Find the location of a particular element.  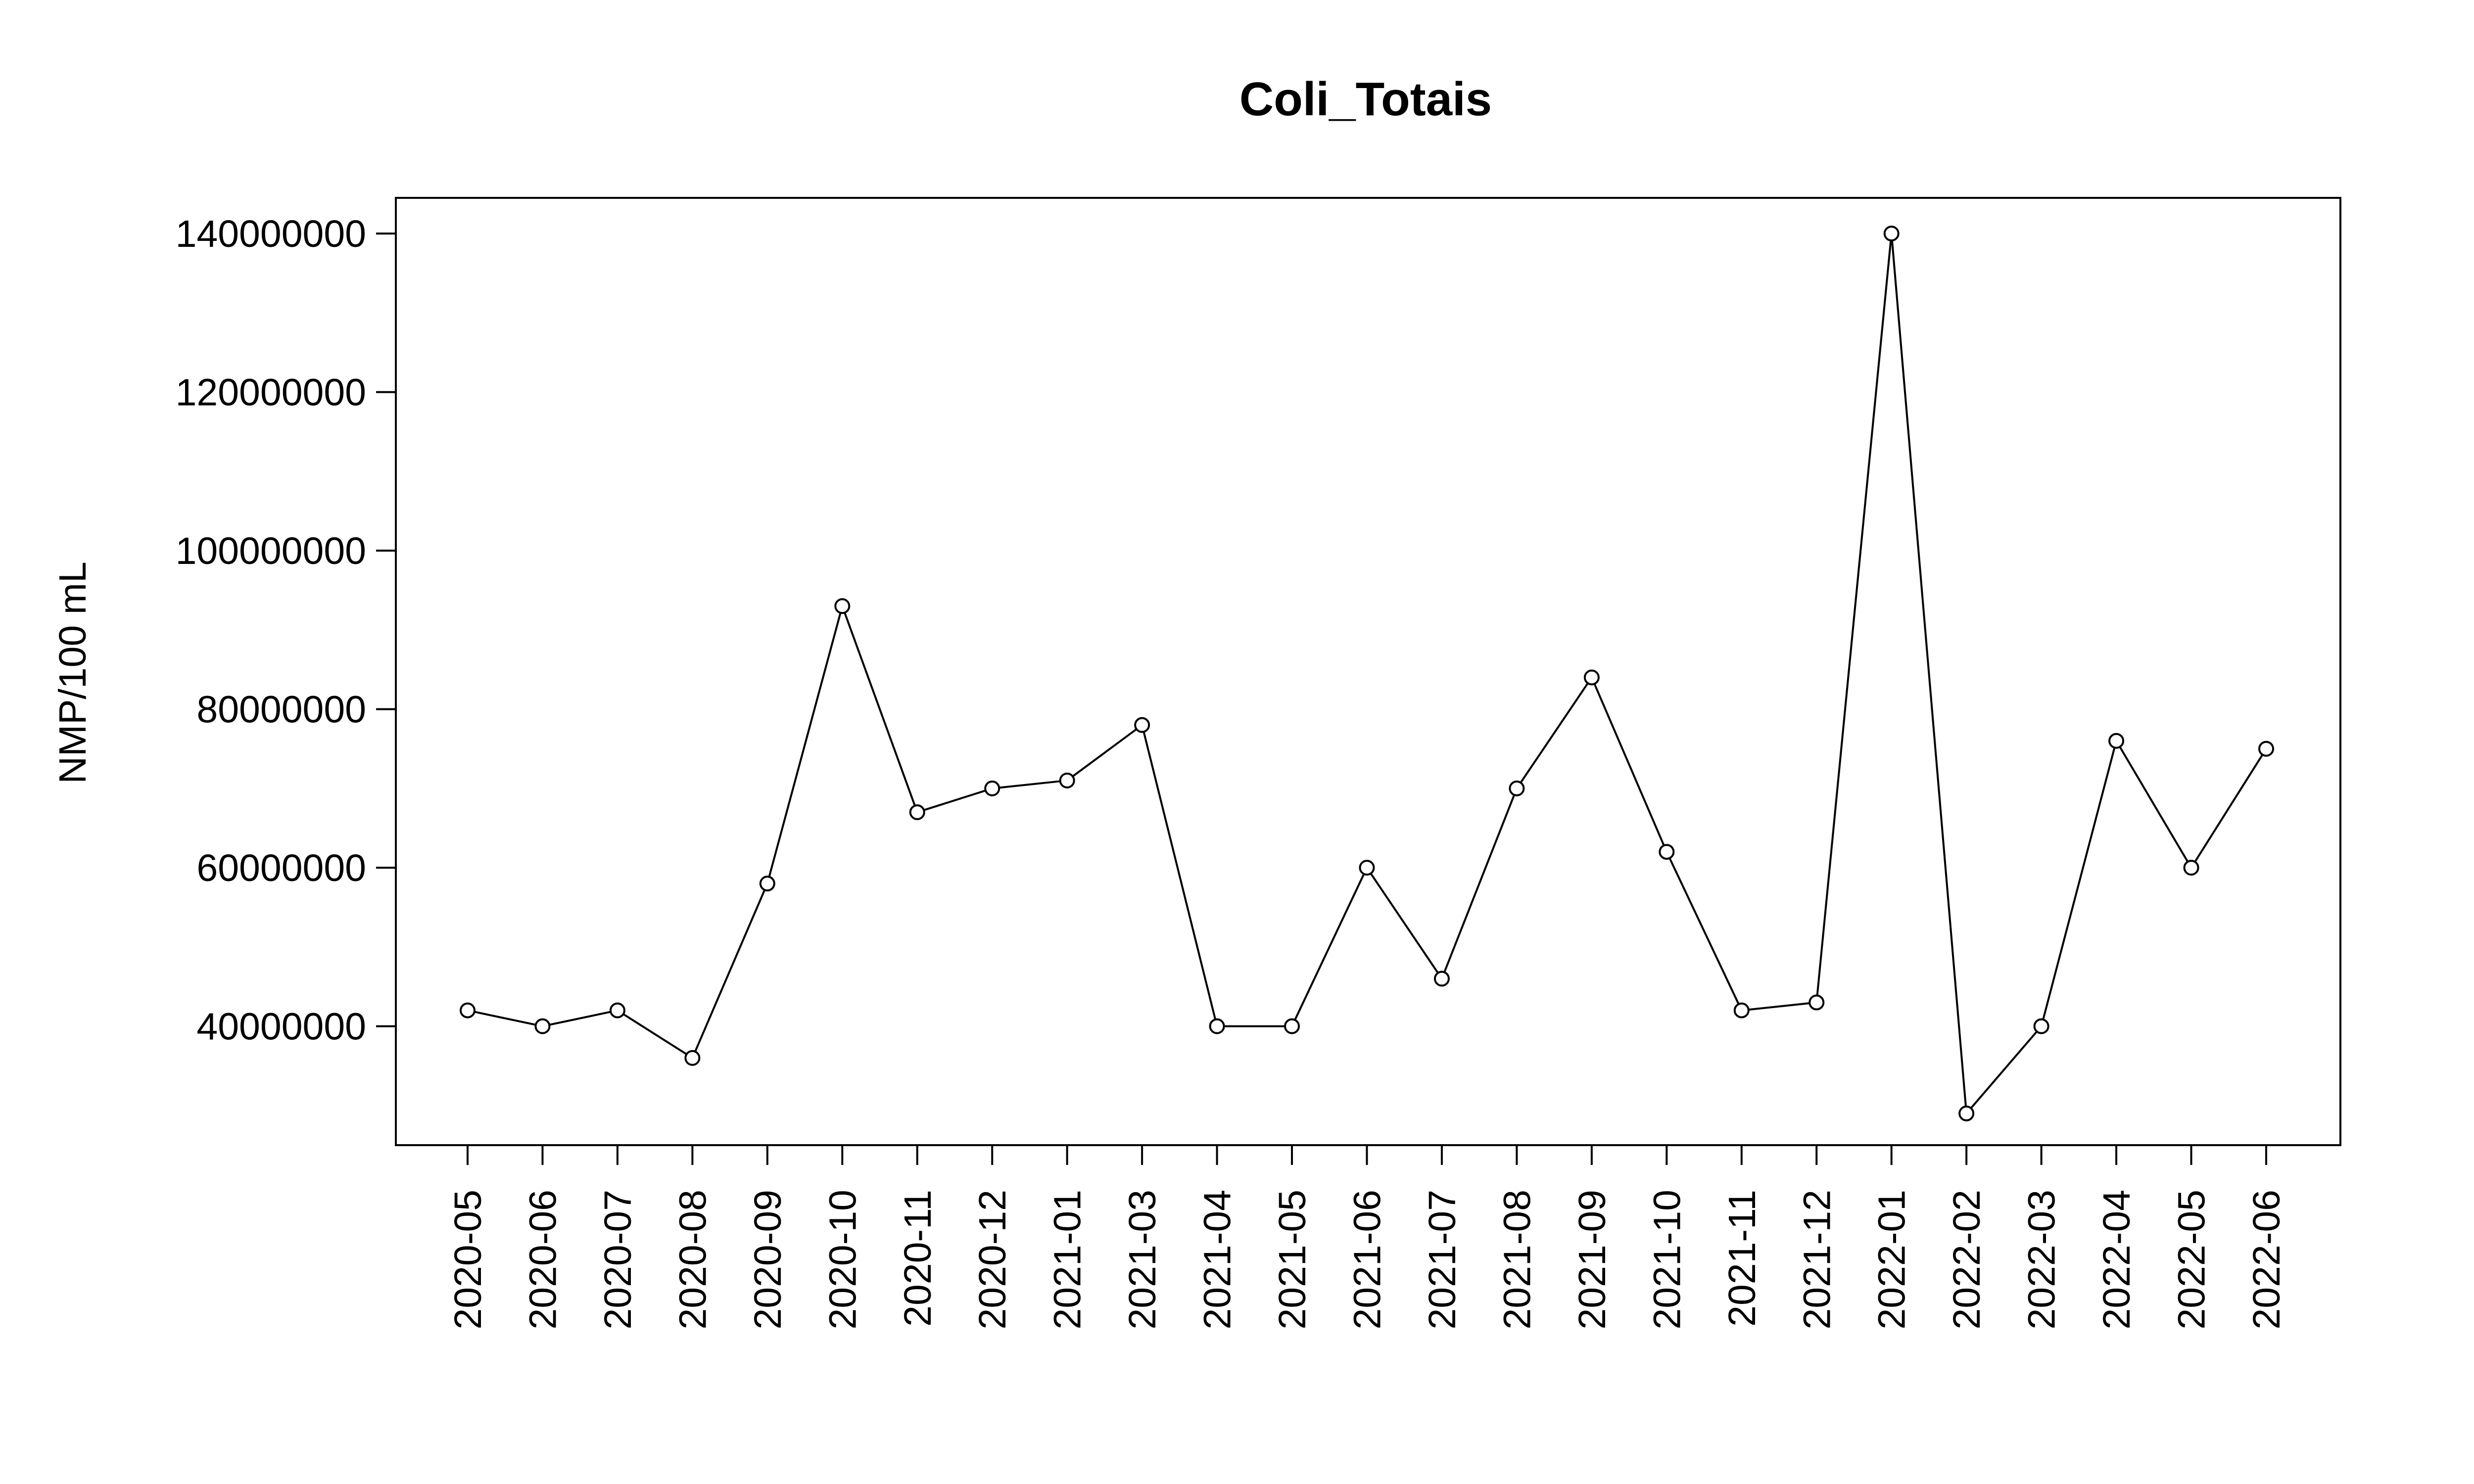

x-tick-label: 2021-04 is located at coordinates (1217, 1260).